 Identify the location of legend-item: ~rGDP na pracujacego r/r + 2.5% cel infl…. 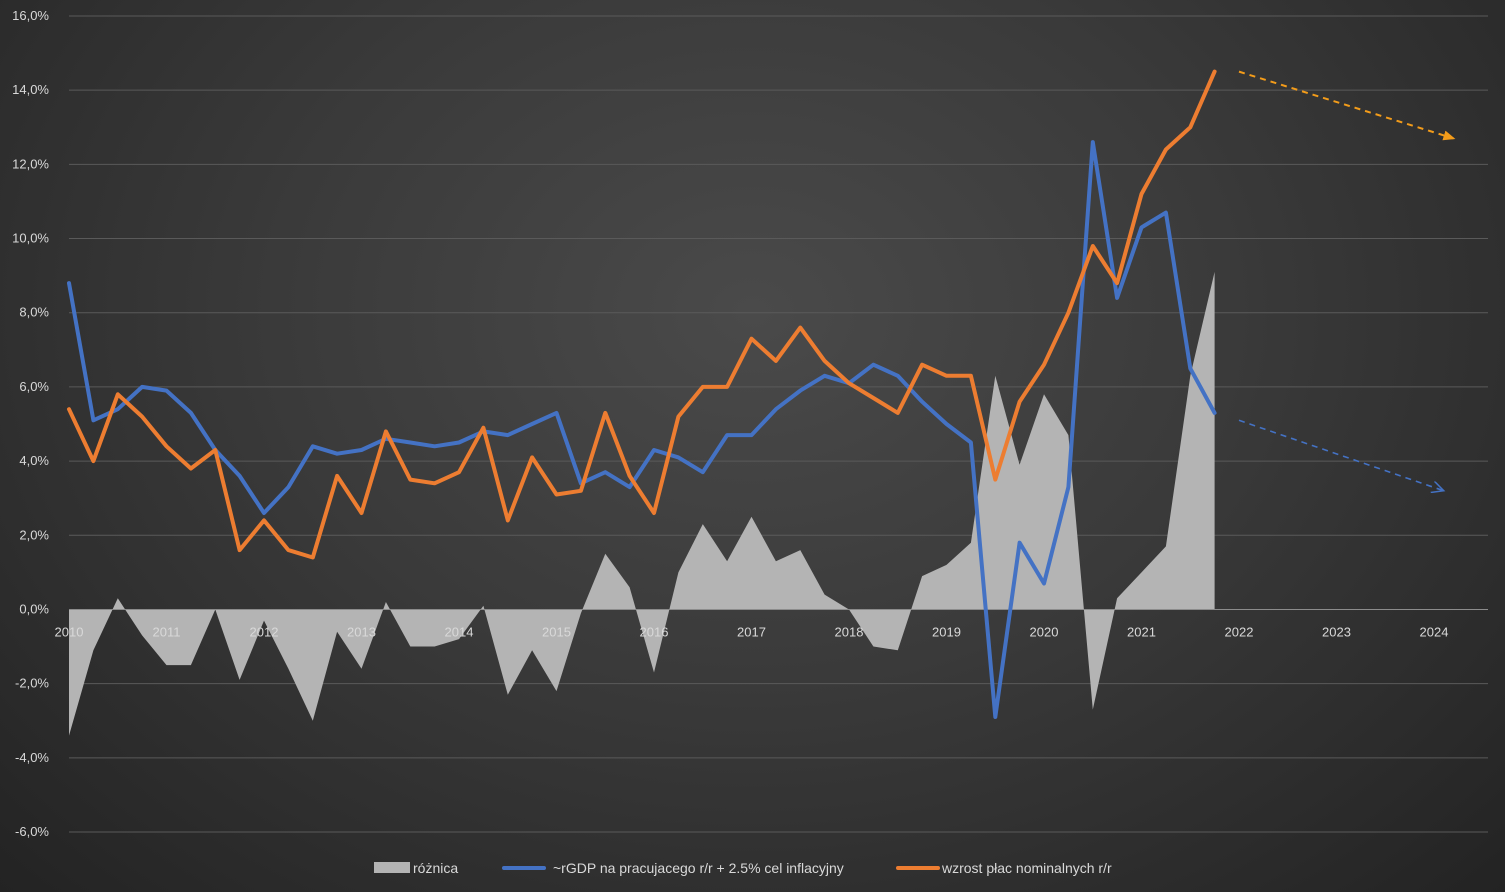
(673, 868).